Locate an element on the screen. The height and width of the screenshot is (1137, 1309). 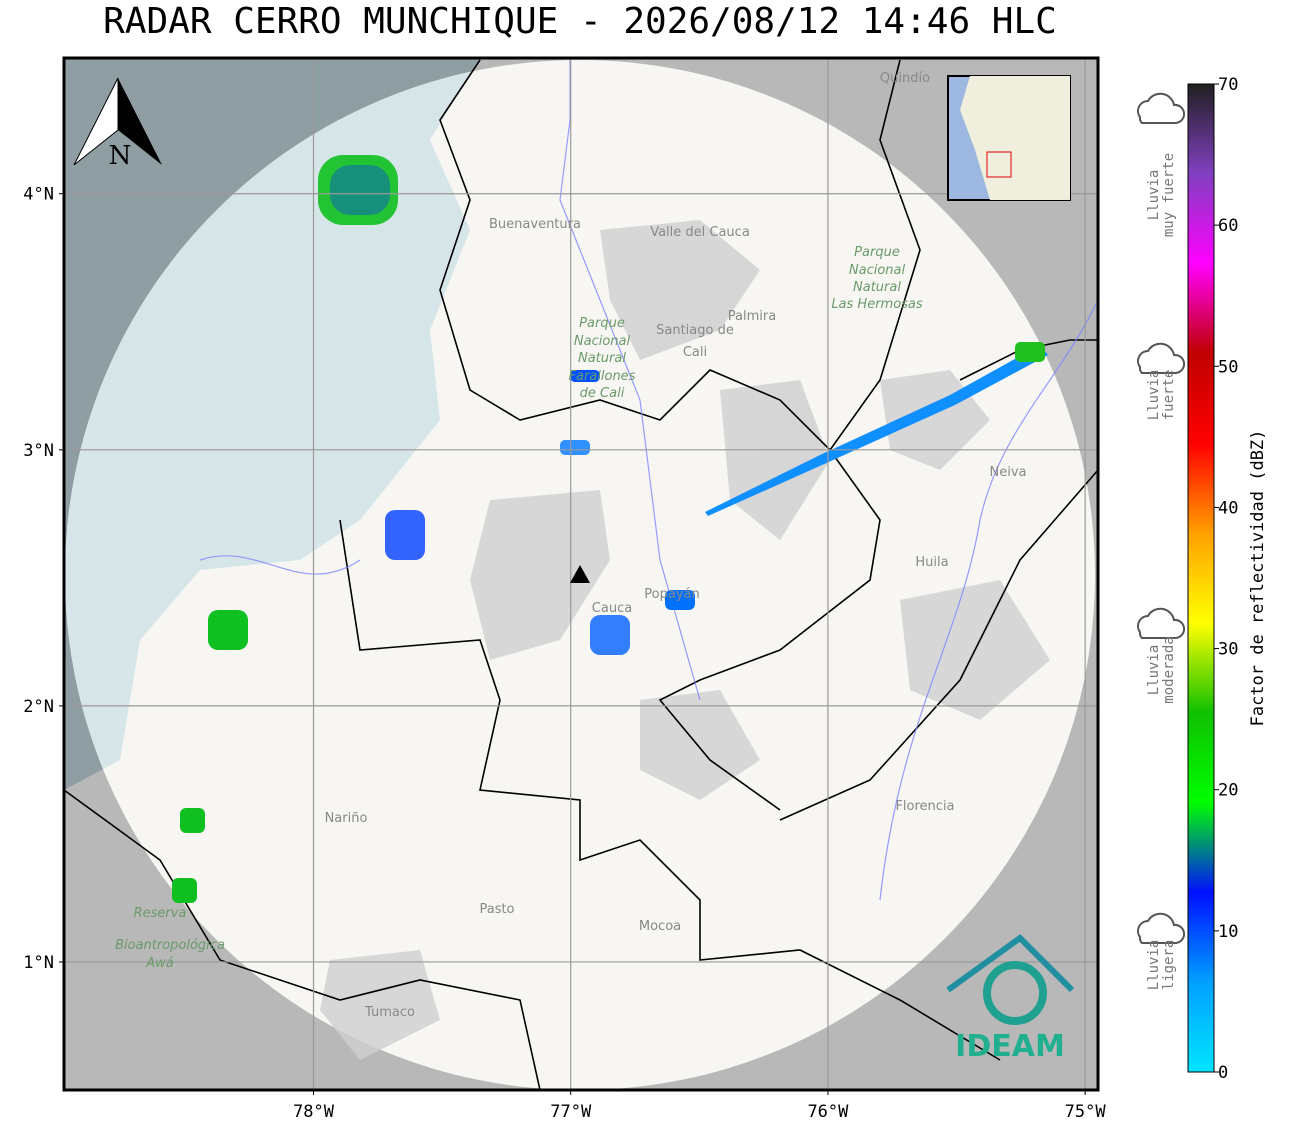
radar-site is located at coordinates (580, 574).